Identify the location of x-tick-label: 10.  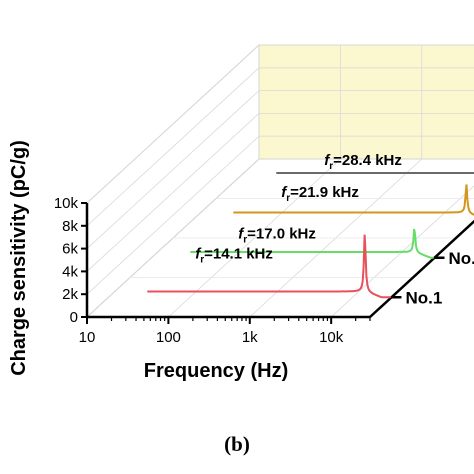
(87, 337).